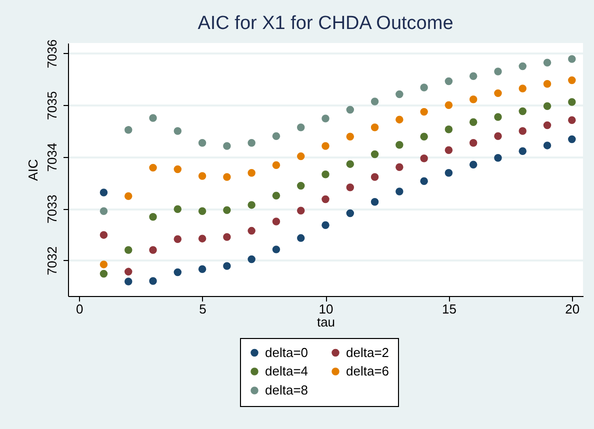 Image resolution: width=594 pixels, height=429 pixels. What do you see at coordinates (286, 371) in the screenshot?
I see `legend-label: delta=4` at bounding box center [286, 371].